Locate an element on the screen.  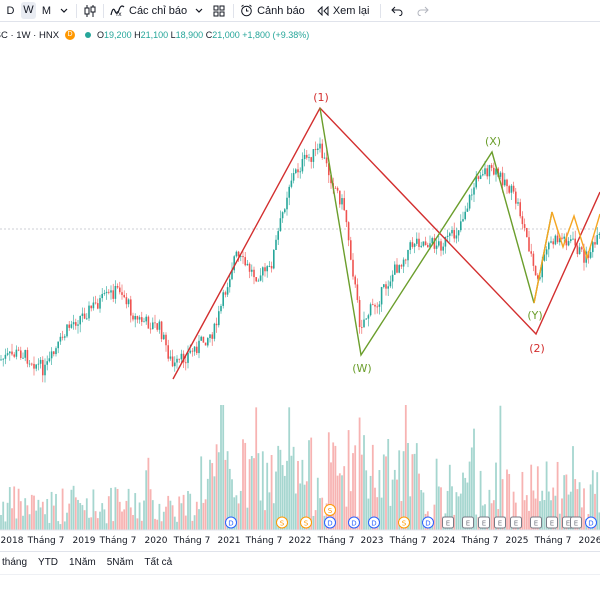
svg-text: D is located at coordinates (329, 524).